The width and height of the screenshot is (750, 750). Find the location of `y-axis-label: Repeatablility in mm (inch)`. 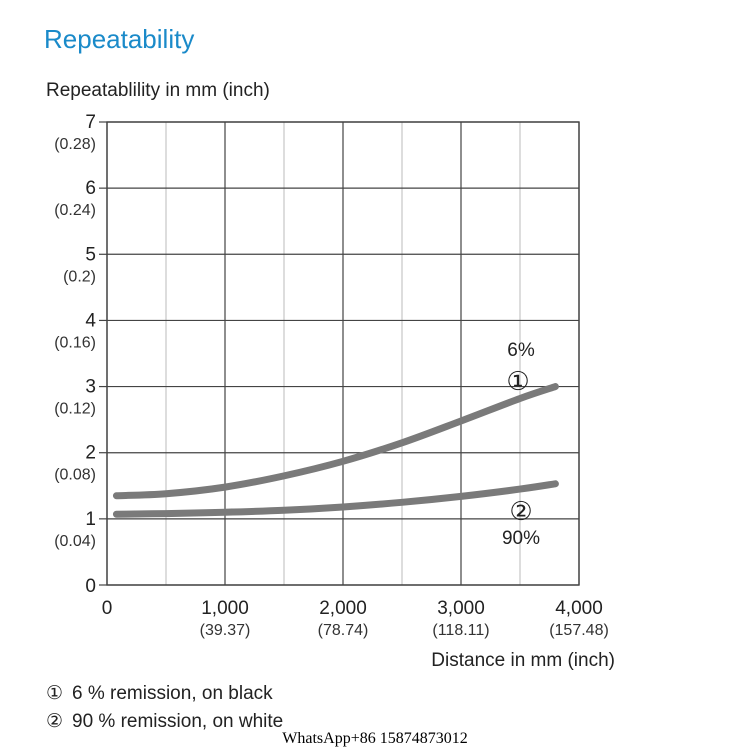

y-axis-label: Repeatablility in mm (inch) is located at coordinates (158, 90).